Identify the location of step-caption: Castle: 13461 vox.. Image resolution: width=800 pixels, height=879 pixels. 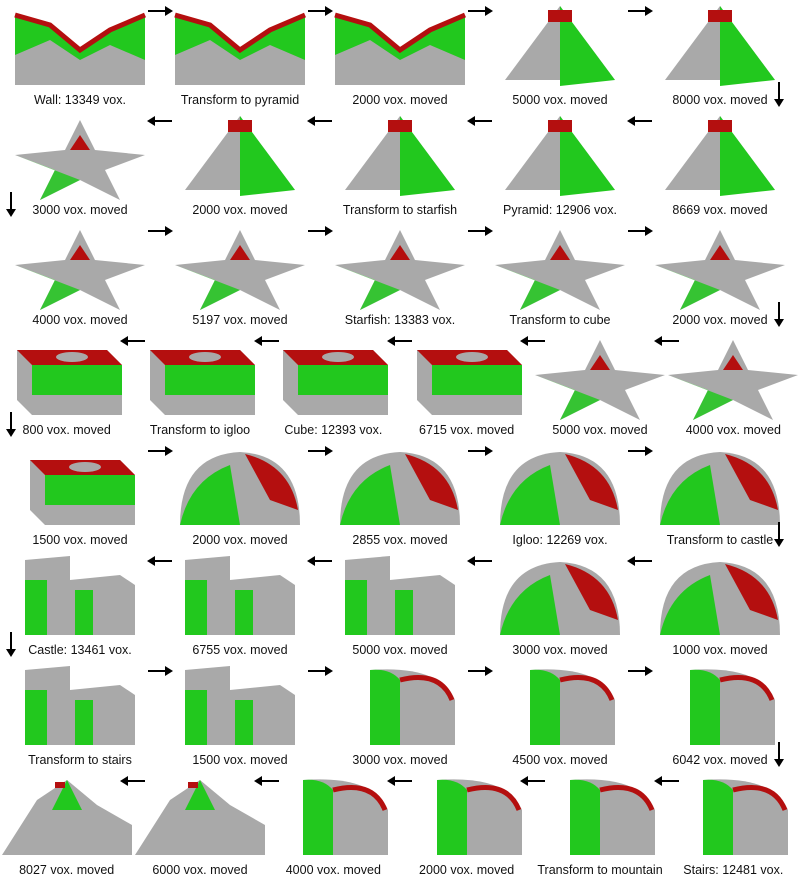
(80, 650).